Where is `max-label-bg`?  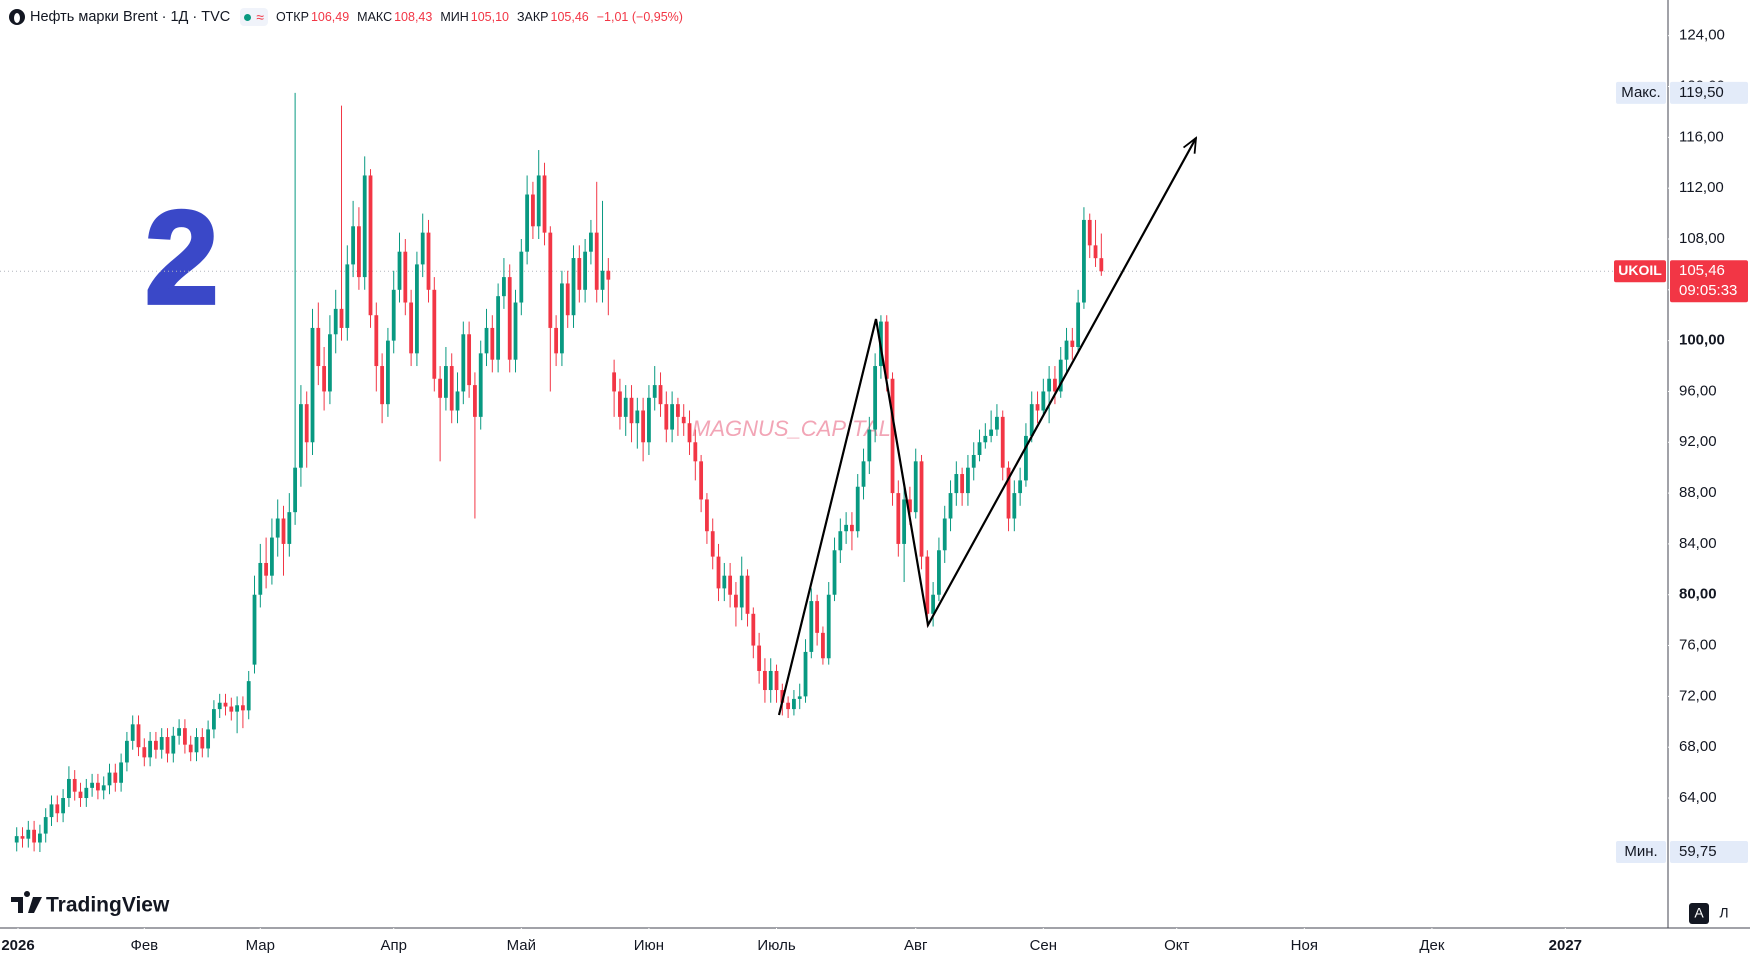 max-label-bg is located at coordinates (1641, 92).